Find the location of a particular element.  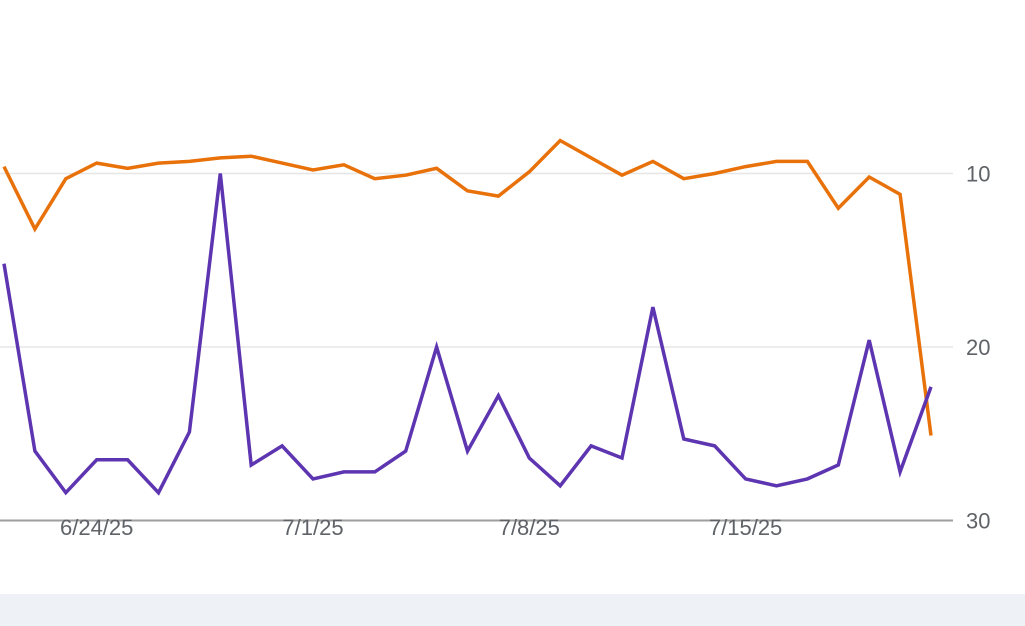

x-axis-ticks: 6/24/25 7/1/25 7/8/25 7/15/25 is located at coordinates (421, 527).